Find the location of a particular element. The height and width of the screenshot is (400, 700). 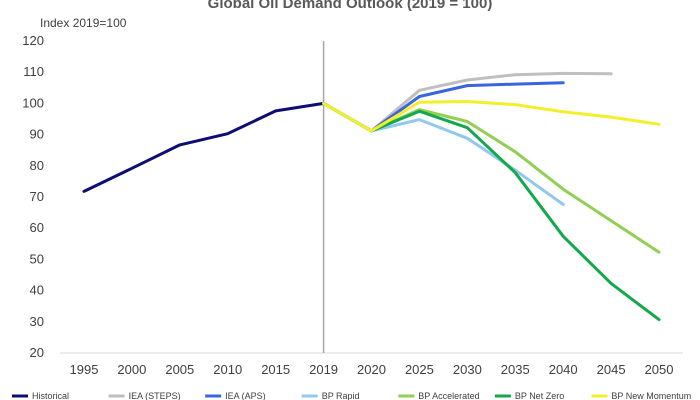

x-tick-label: 2000 is located at coordinates (131, 369).